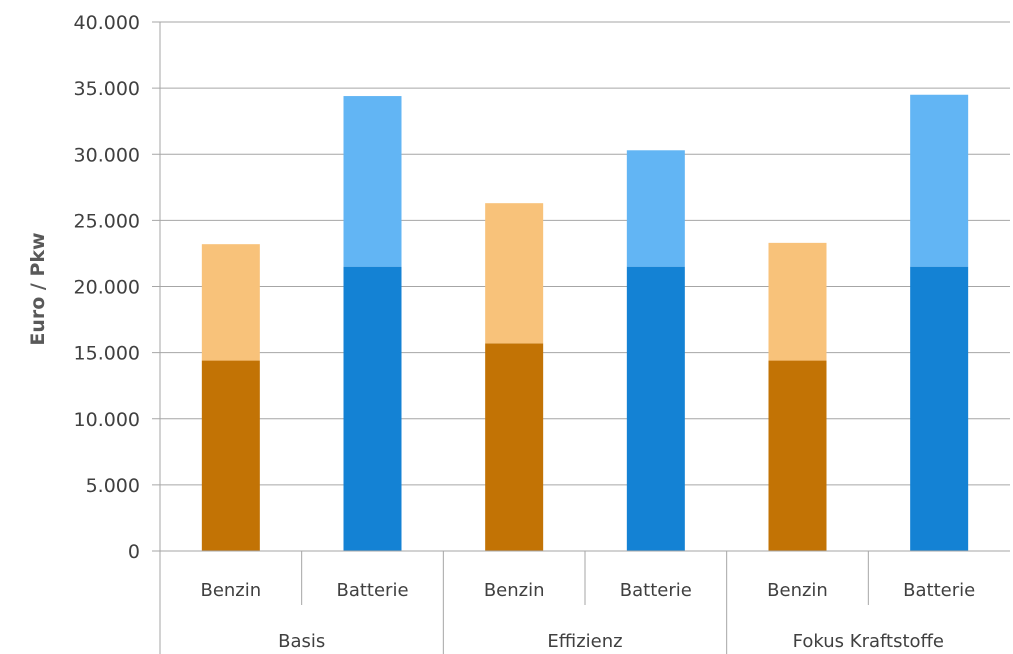 This screenshot has width=1013, height=654. What do you see at coordinates (584, 641) in the screenshot?
I see `x-group-label: Effizienz` at bounding box center [584, 641].